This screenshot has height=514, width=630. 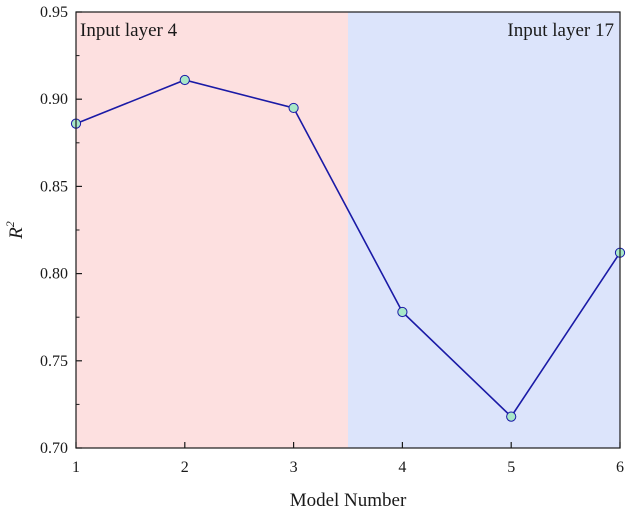 I want to click on y-axis: 0.70 0.75 0.80 0.85 0.90 0.95, so click(x=61, y=230).